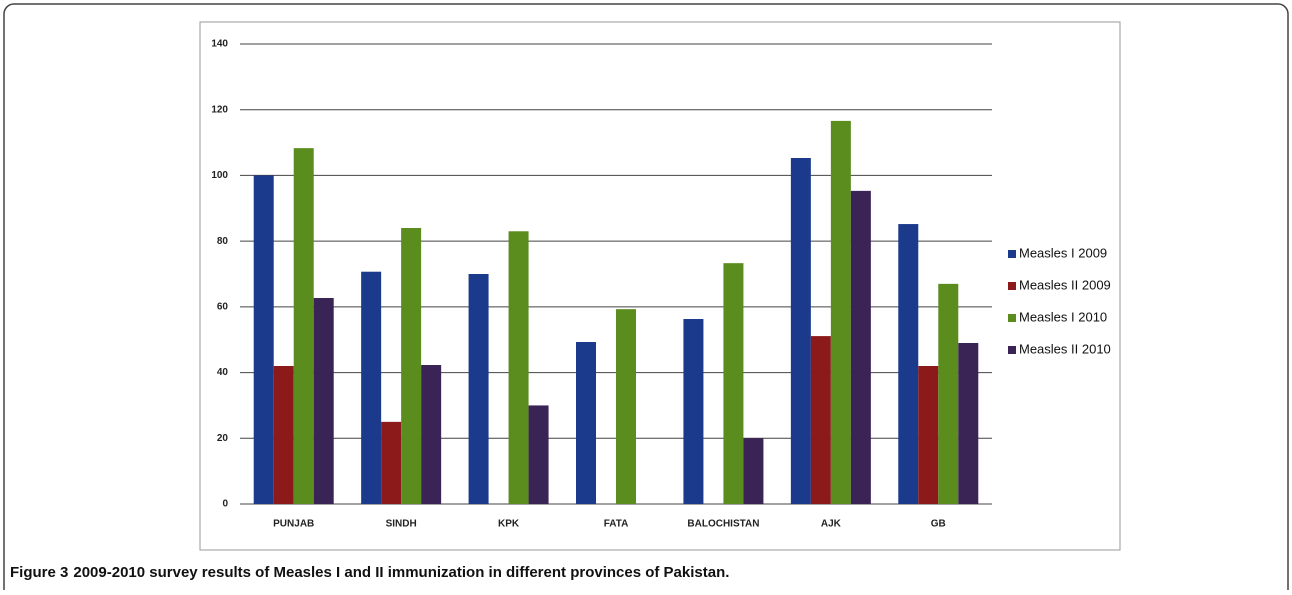 The image size is (1292, 595). Describe the element at coordinates (39, 572) in the screenshot. I see `caption-label: Figure 3` at that location.